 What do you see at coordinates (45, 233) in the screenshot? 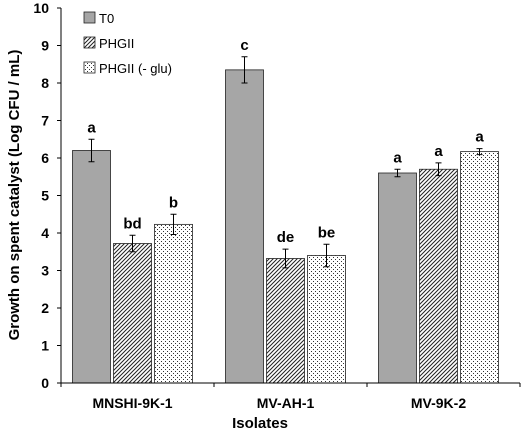
I see `y-tick-label: 4` at bounding box center [45, 233].